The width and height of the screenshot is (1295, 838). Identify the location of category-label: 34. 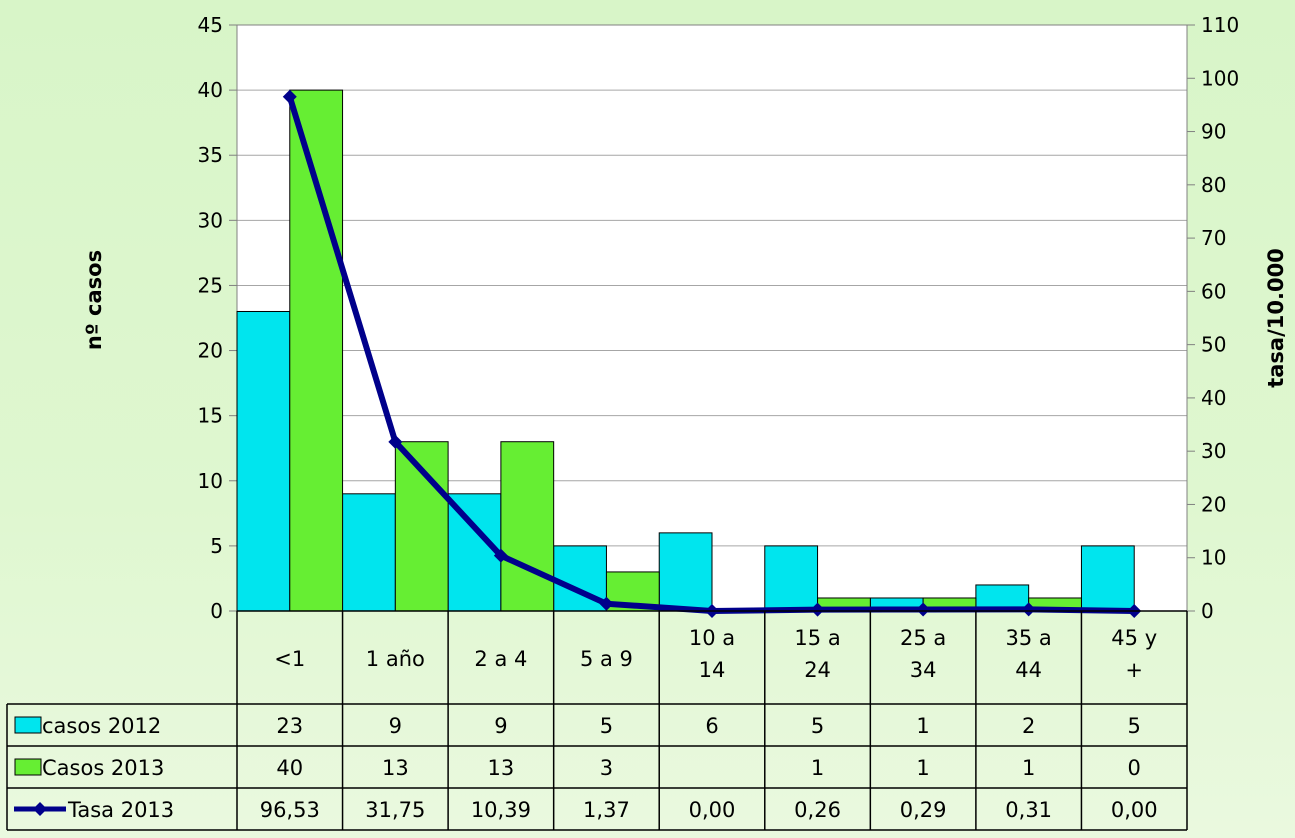
(923, 670).